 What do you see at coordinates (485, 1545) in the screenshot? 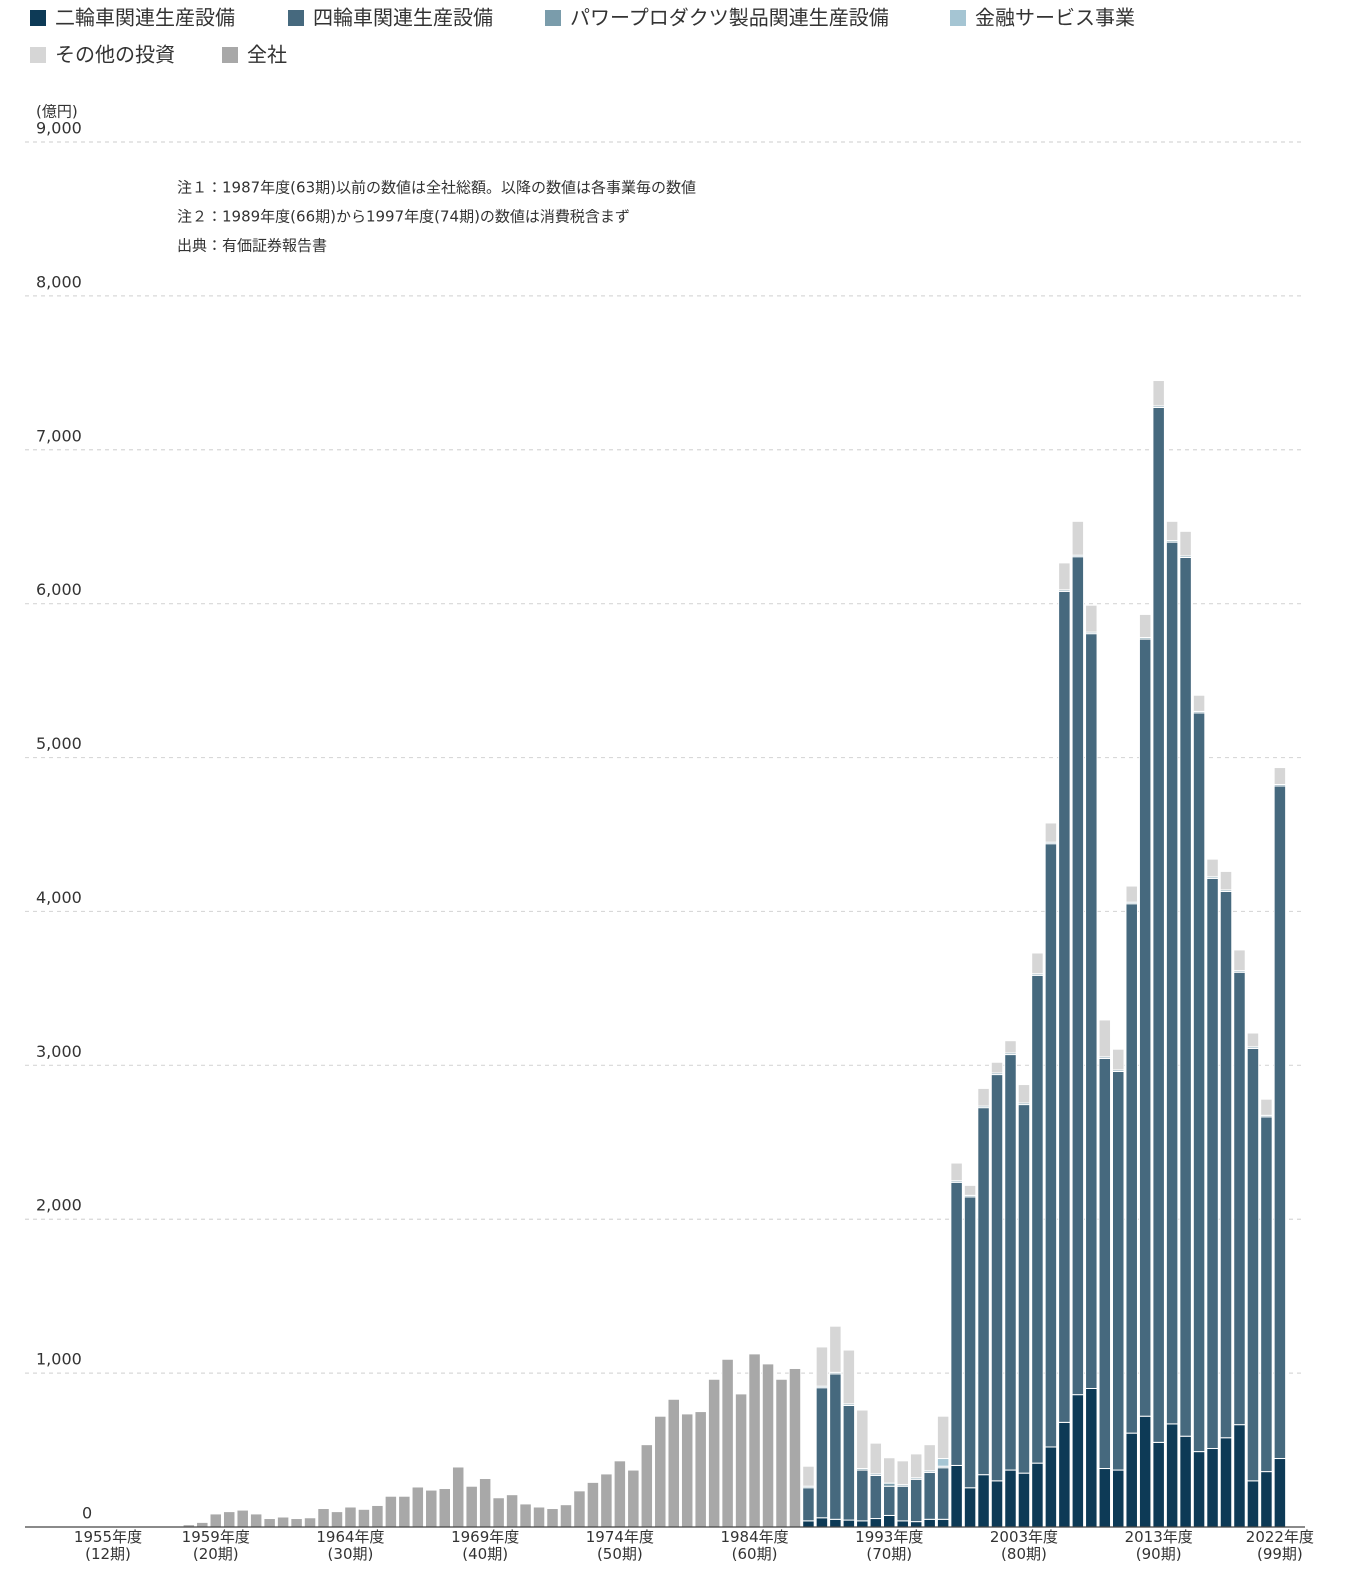
I see `x-tick-label: 1969年度 (40期)` at bounding box center [485, 1545].